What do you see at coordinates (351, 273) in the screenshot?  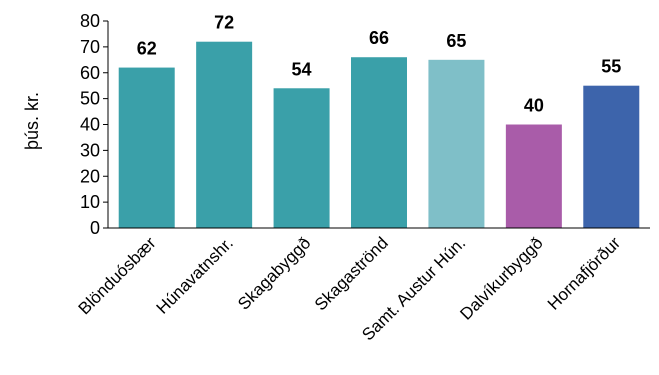 I see `x-category-label: Skagaströnd` at bounding box center [351, 273].